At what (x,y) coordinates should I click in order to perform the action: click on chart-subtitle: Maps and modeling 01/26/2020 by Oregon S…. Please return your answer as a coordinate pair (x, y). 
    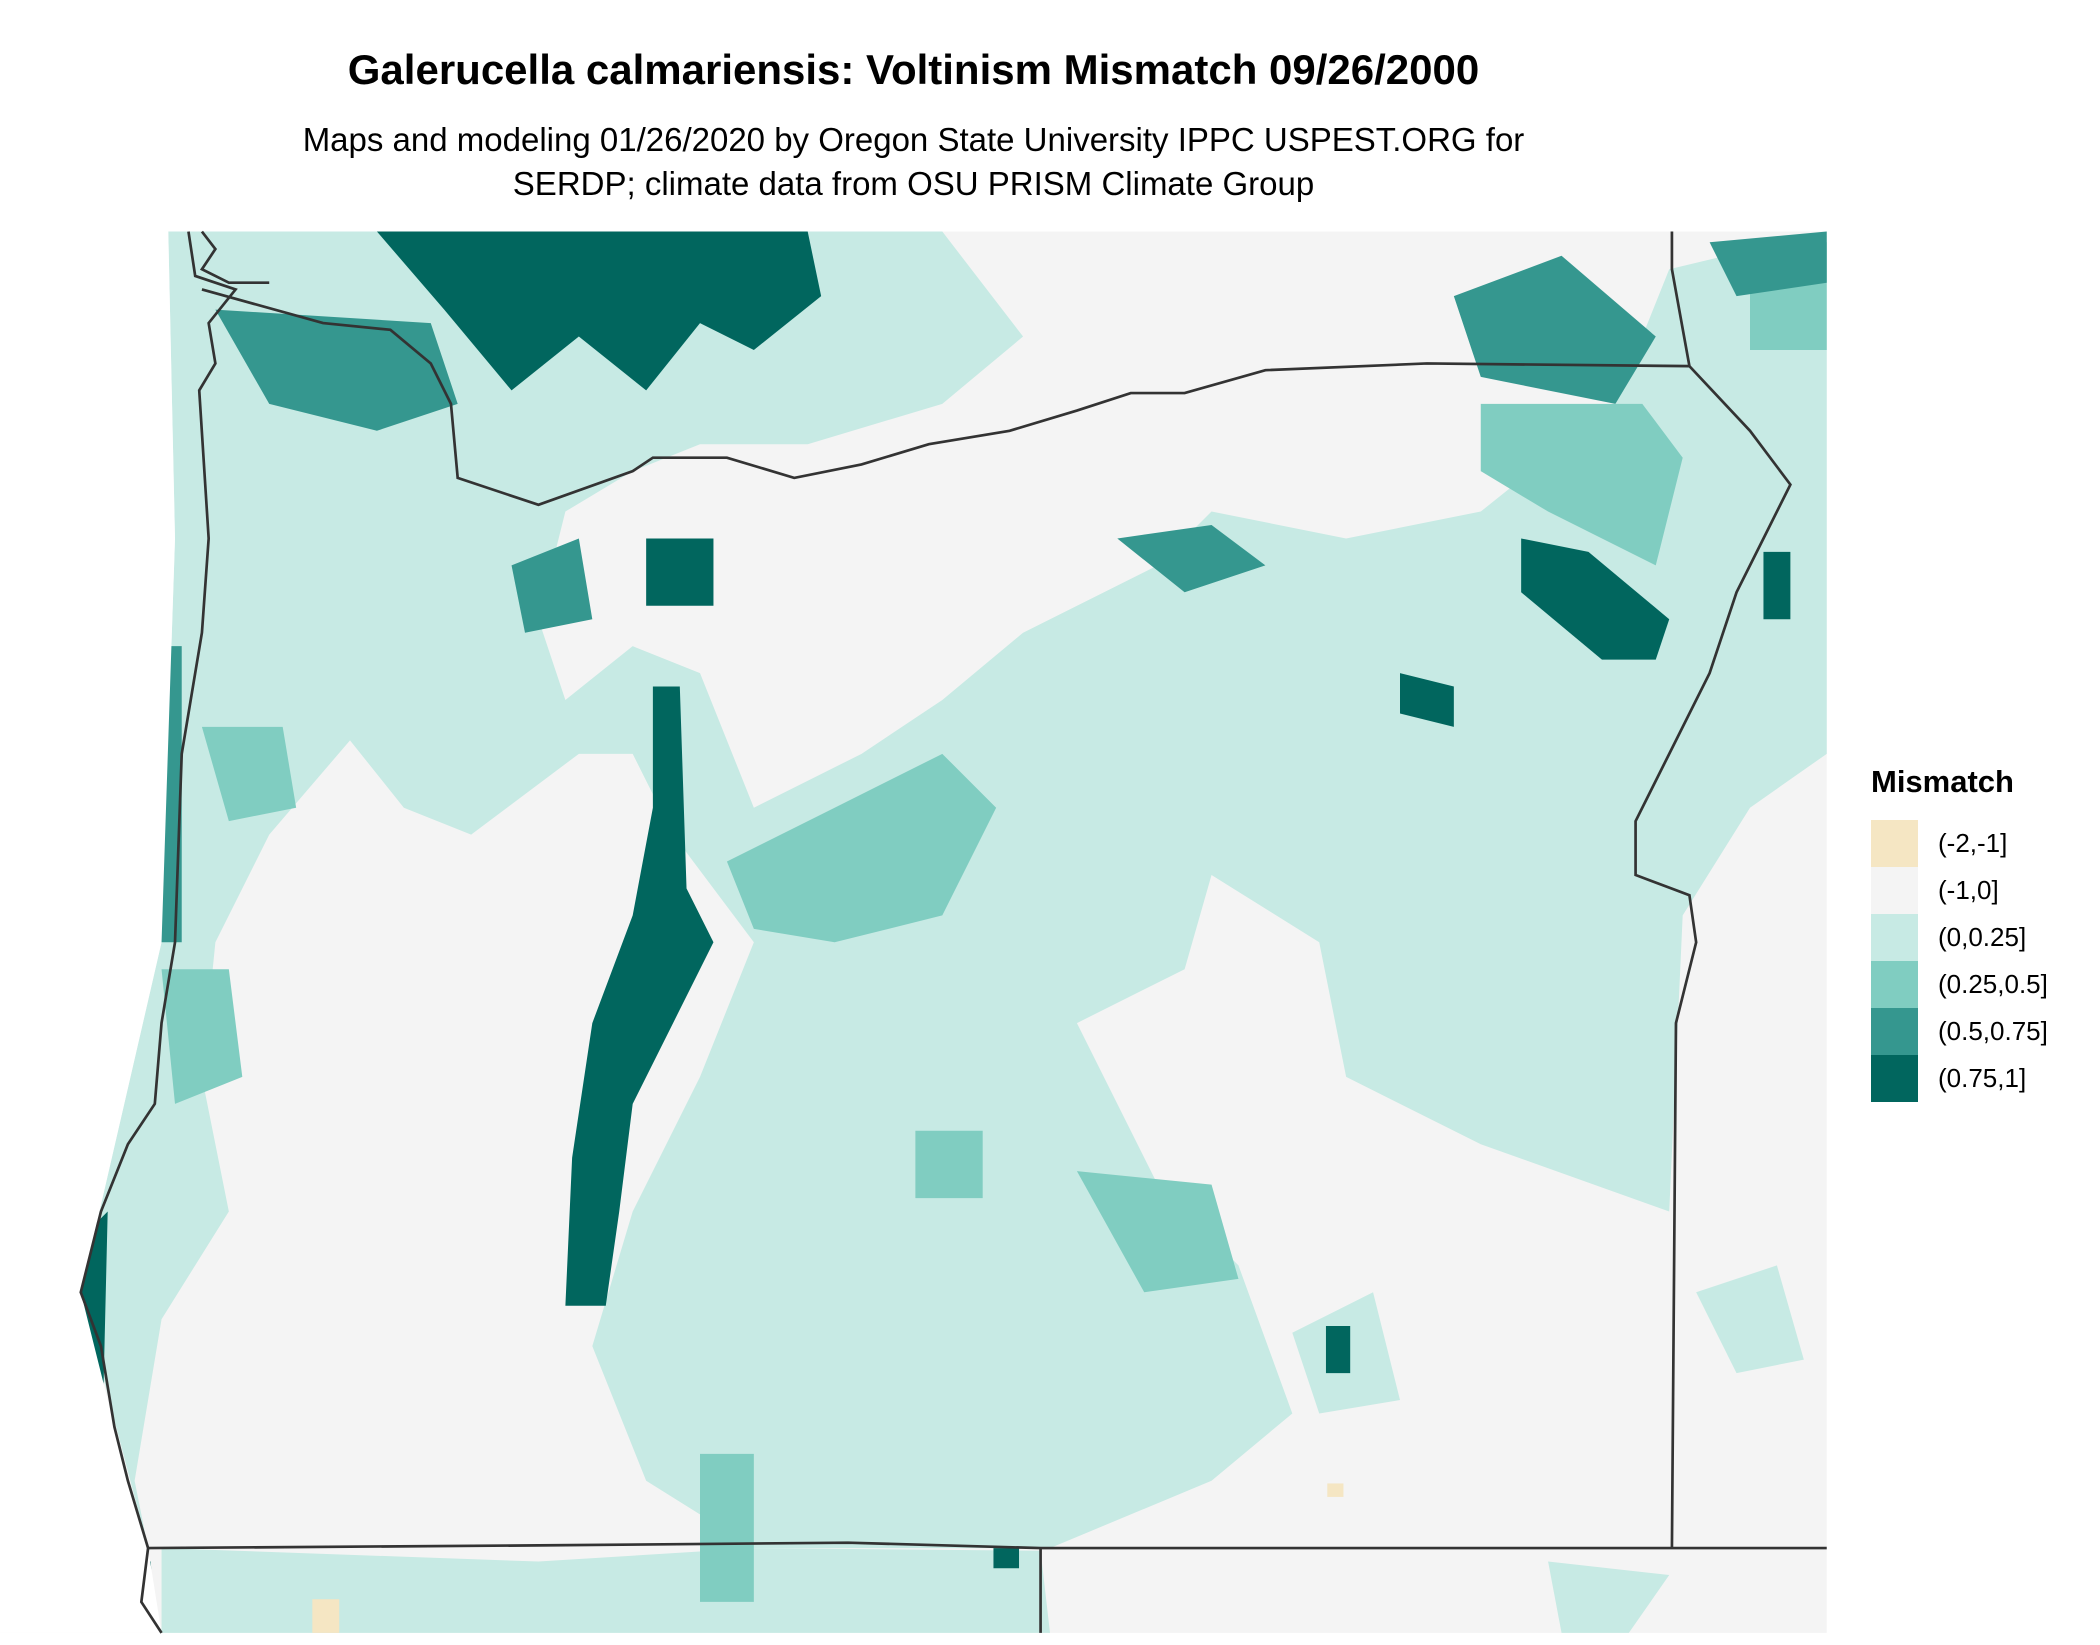
    Looking at the image, I should click on (913, 162).